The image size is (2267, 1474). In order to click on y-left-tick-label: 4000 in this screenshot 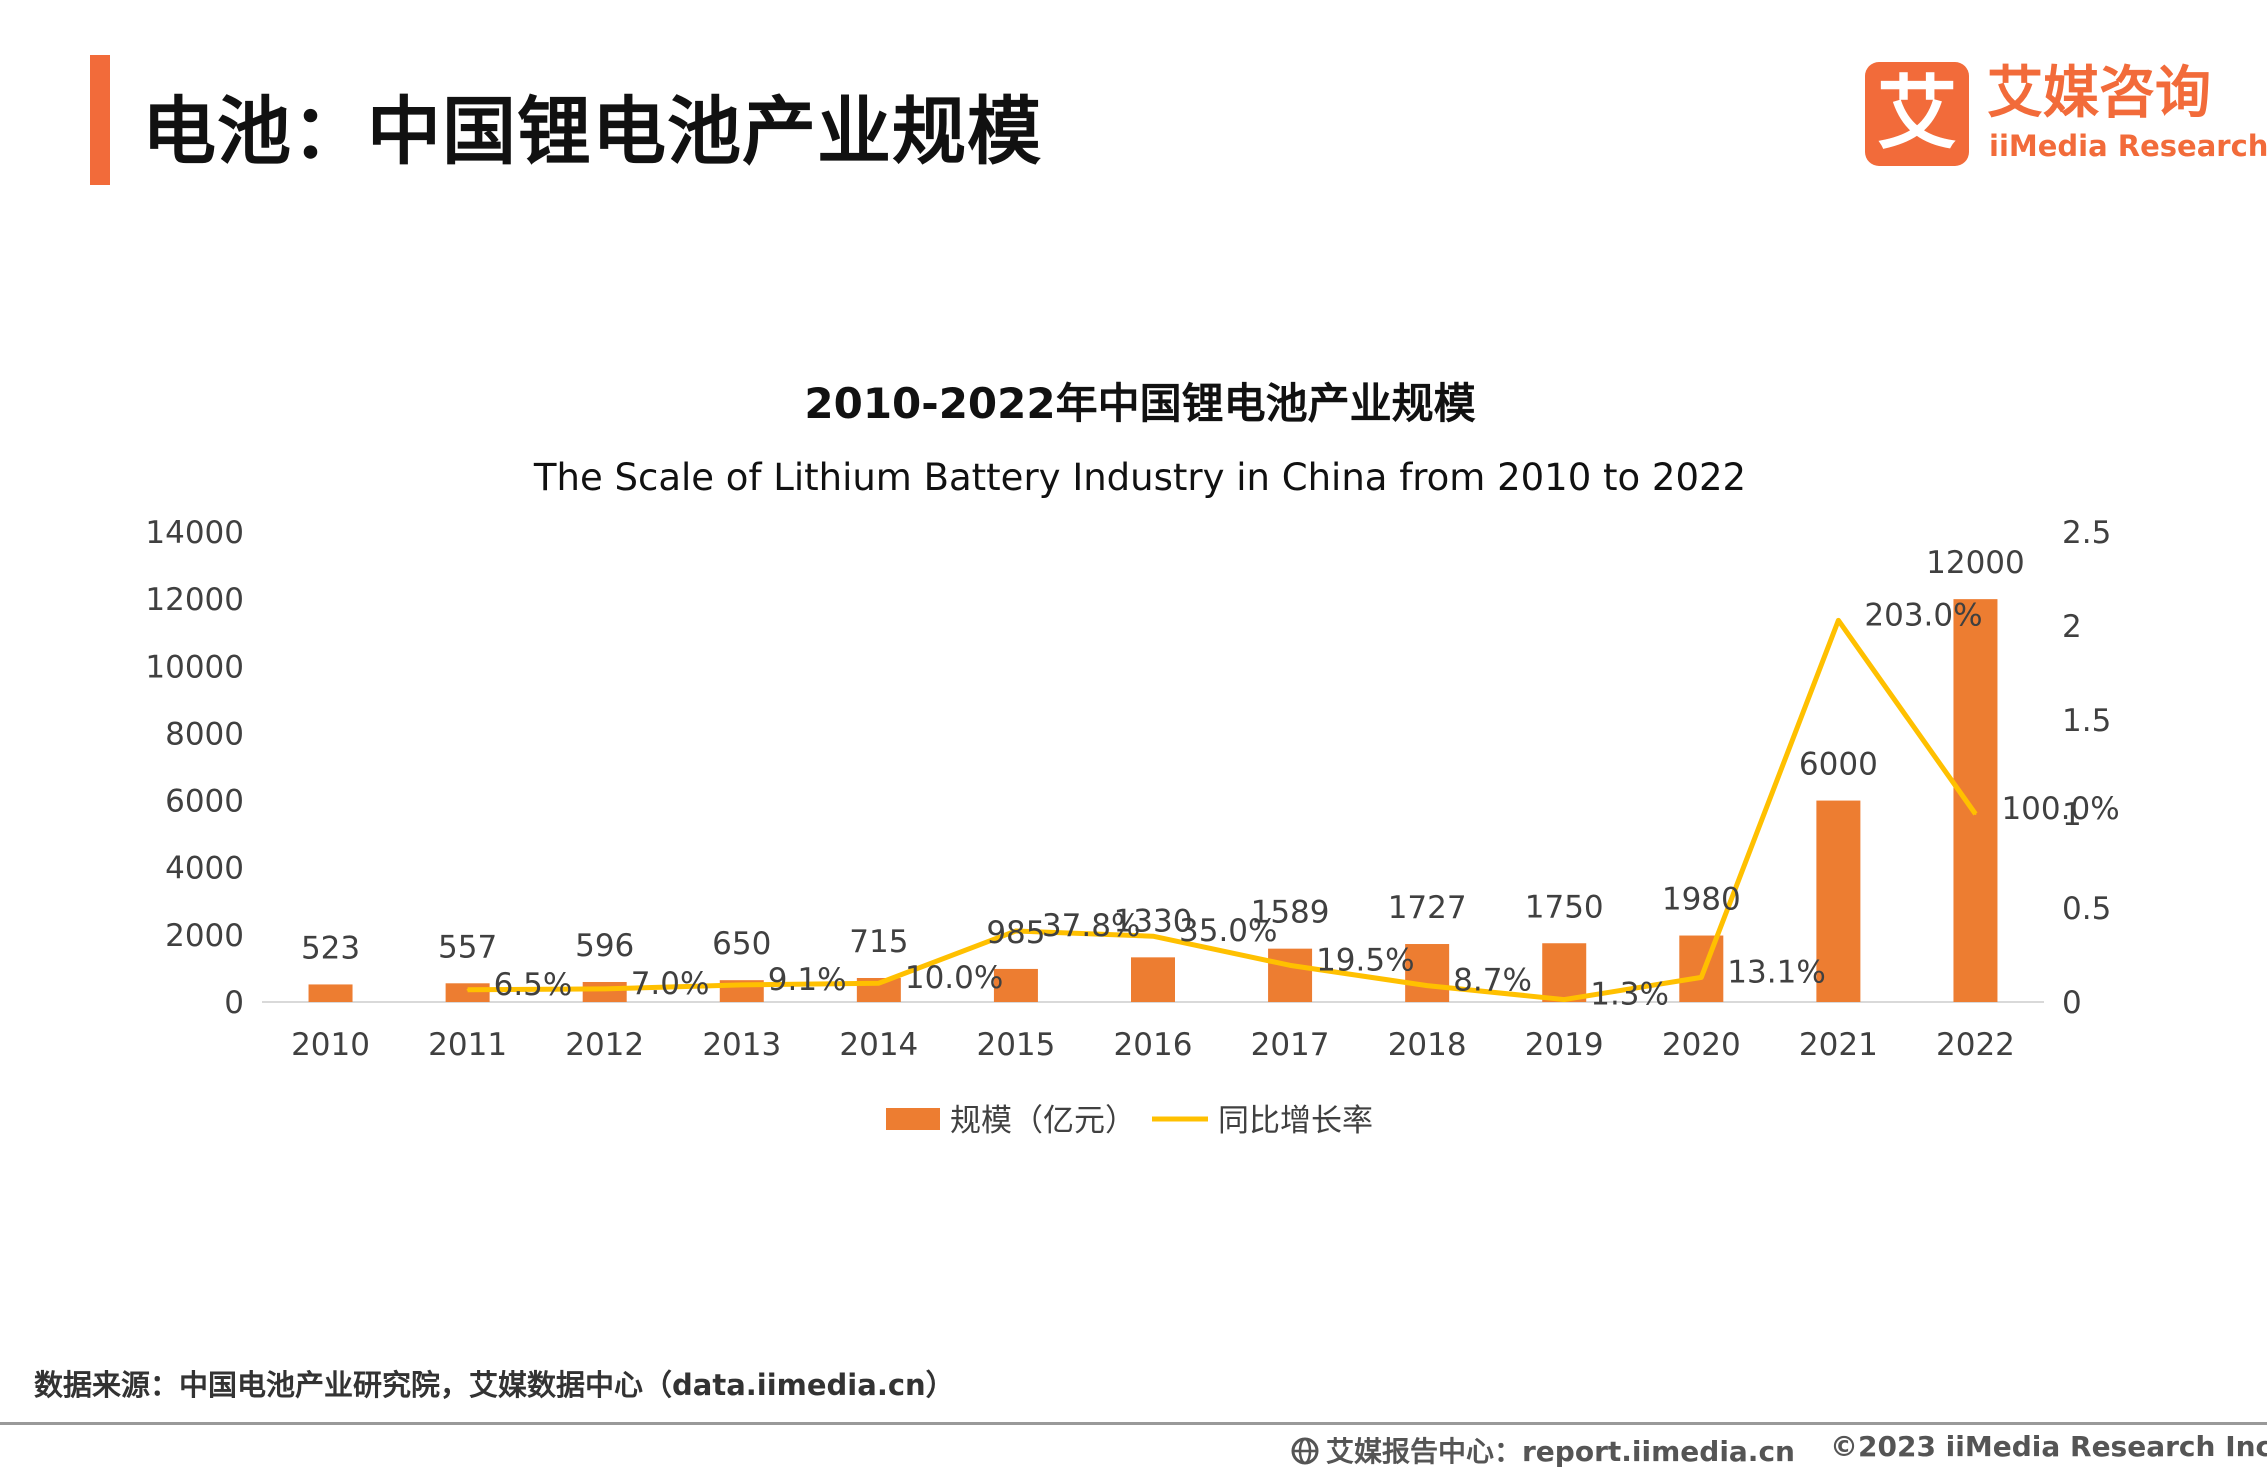, I will do `click(204, 869)`.